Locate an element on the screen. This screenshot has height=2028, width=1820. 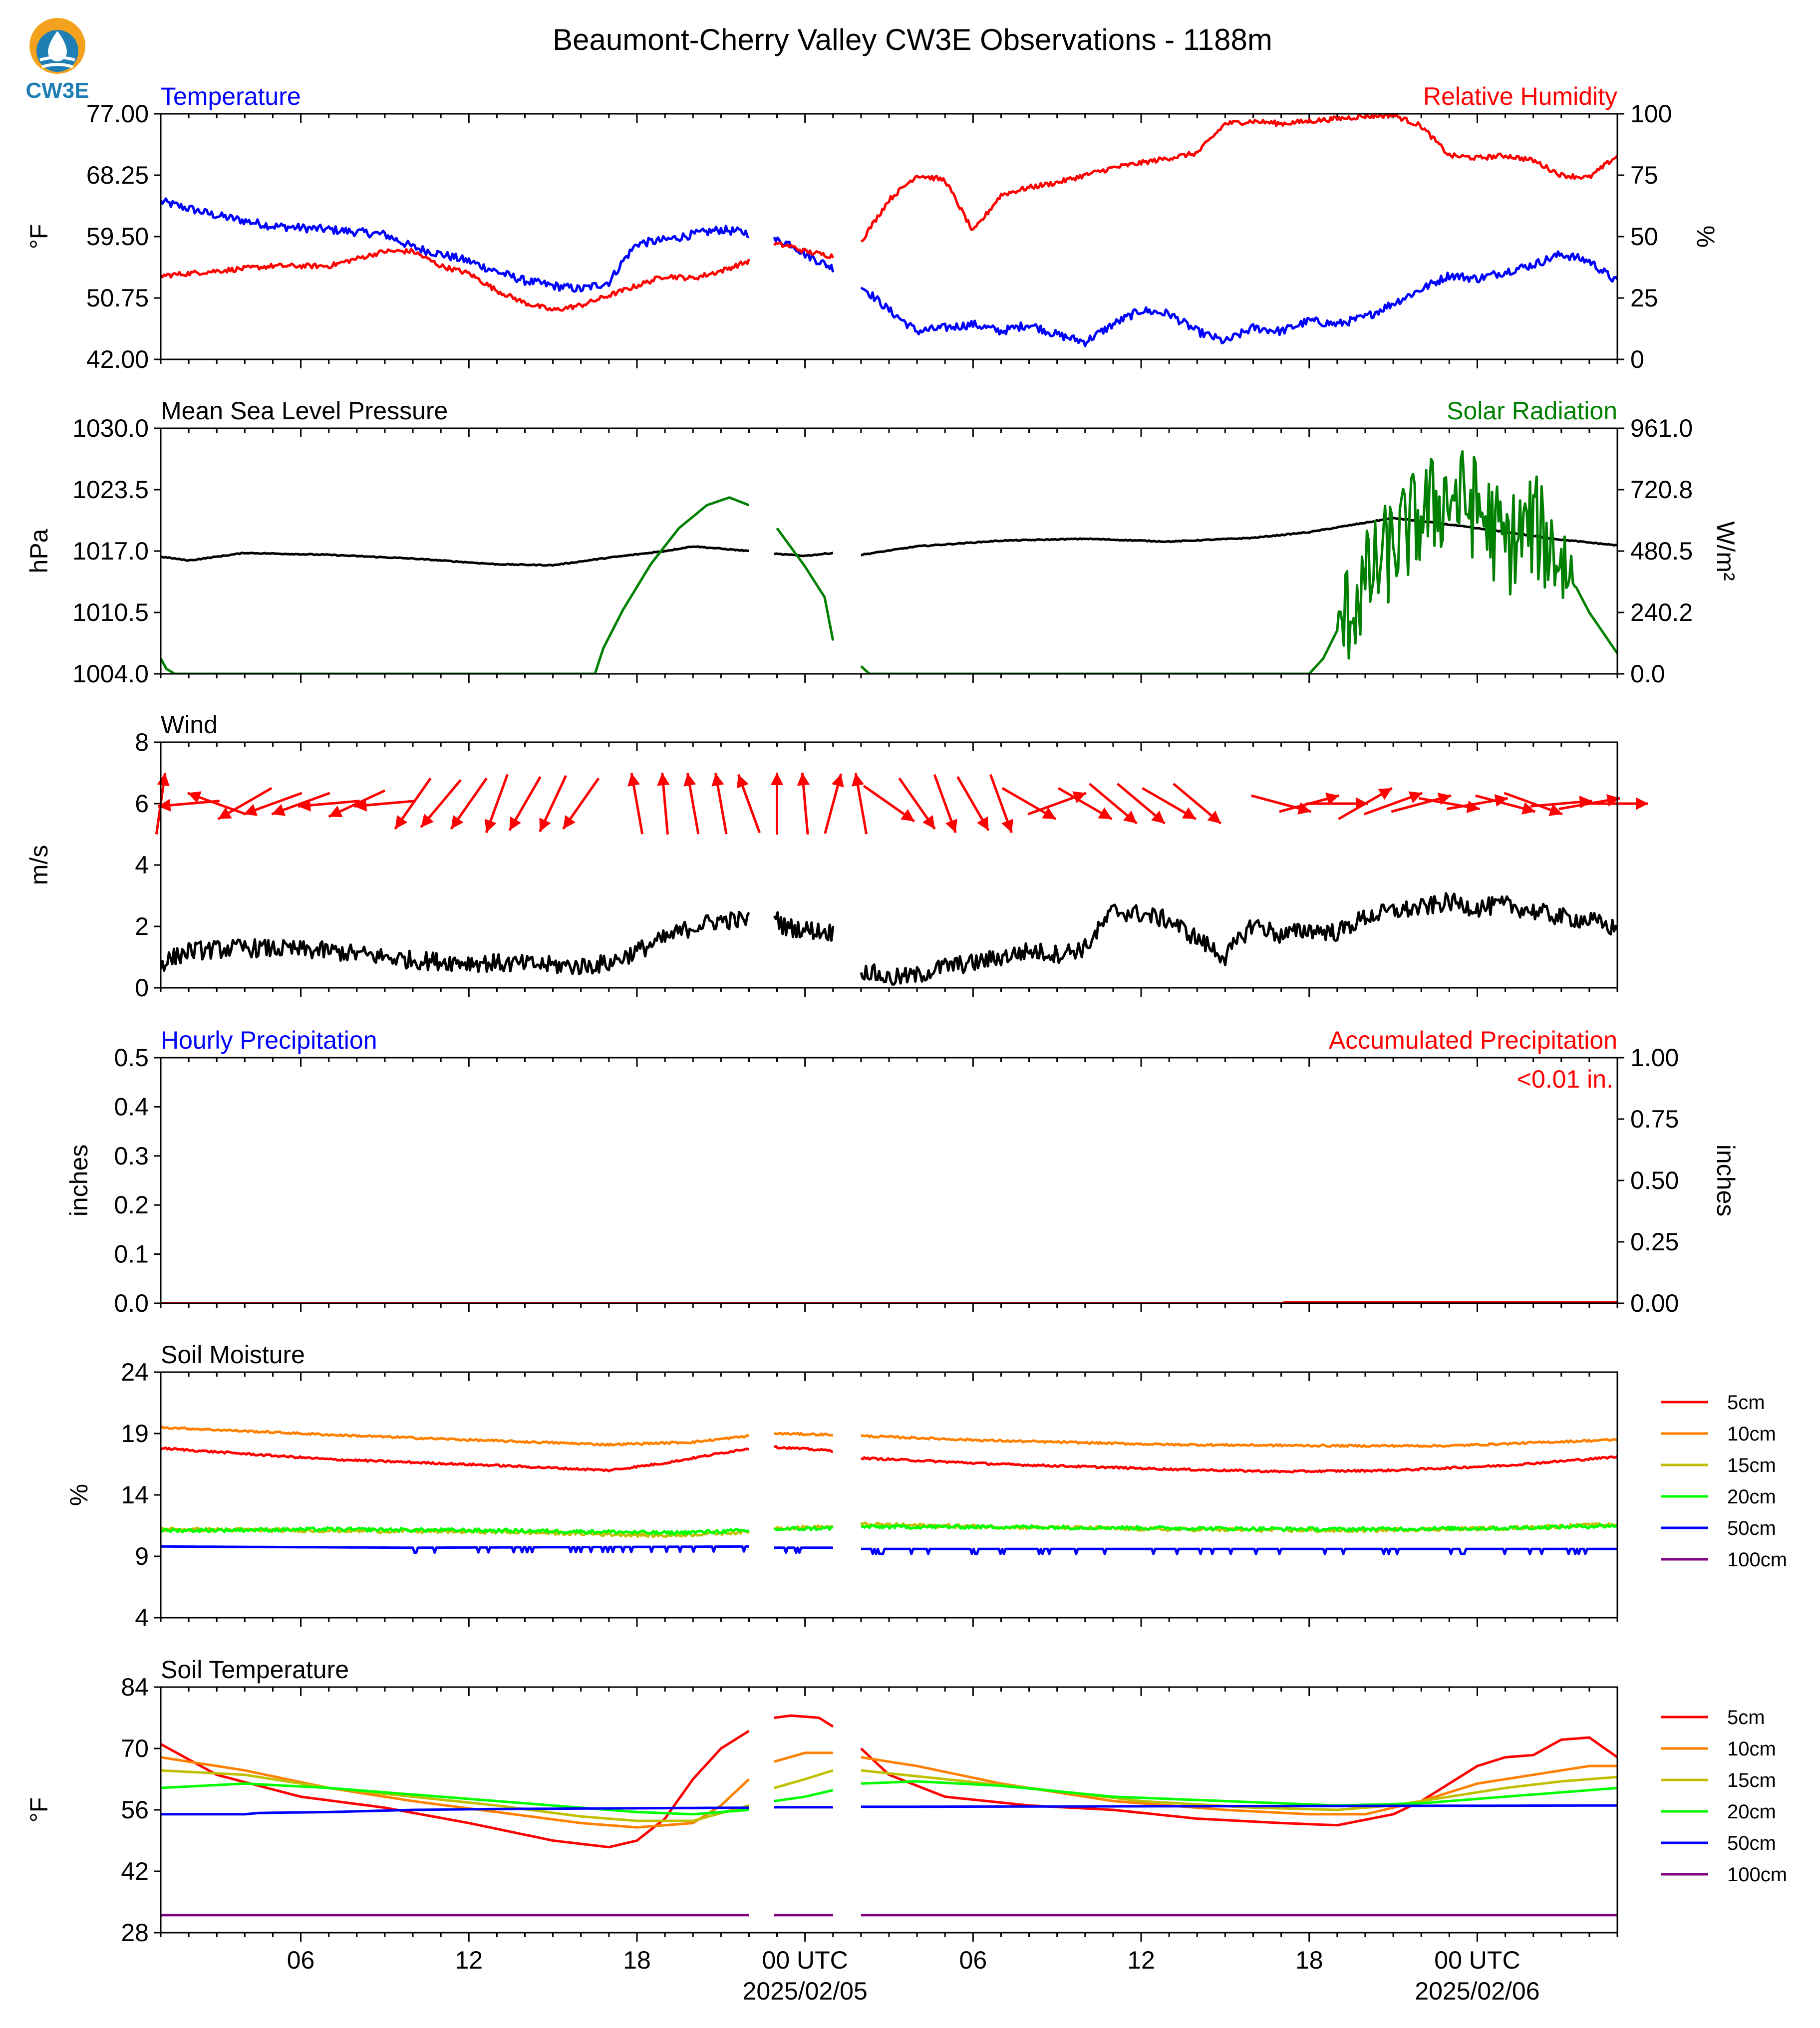
y-tick-label: 59.50 is located at coordinates (117, 237).